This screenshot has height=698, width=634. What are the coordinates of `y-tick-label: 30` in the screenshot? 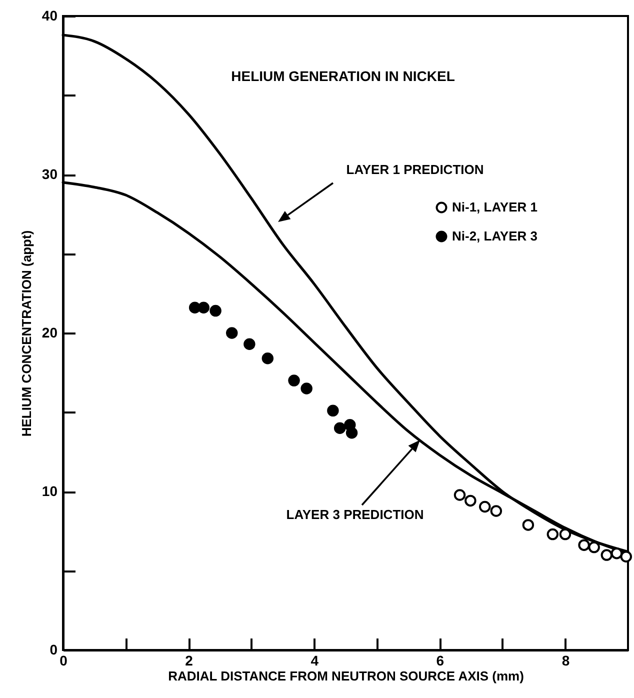 It's located at (50, 174).